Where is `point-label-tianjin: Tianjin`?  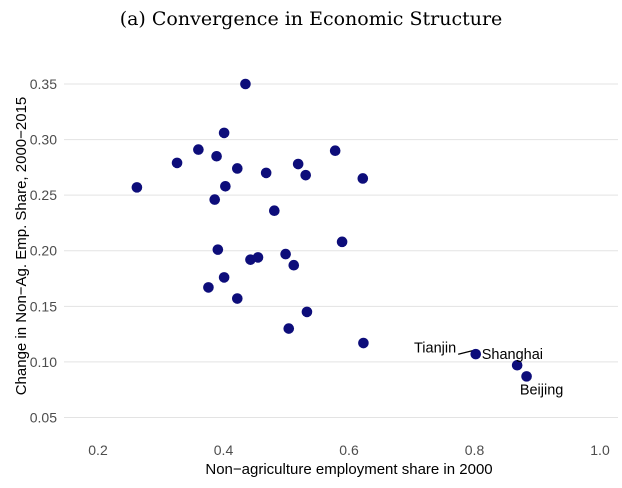
point-label-tianjin: Tianjin is located at coordinates (435, 348).